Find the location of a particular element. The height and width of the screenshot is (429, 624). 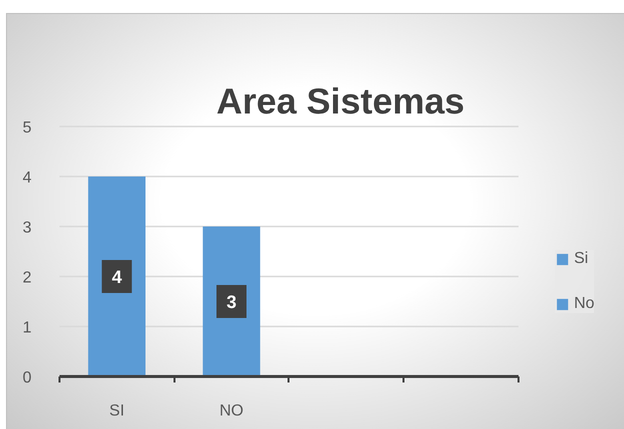

y-tick-label: 4 is located at coordinates (27, 178).